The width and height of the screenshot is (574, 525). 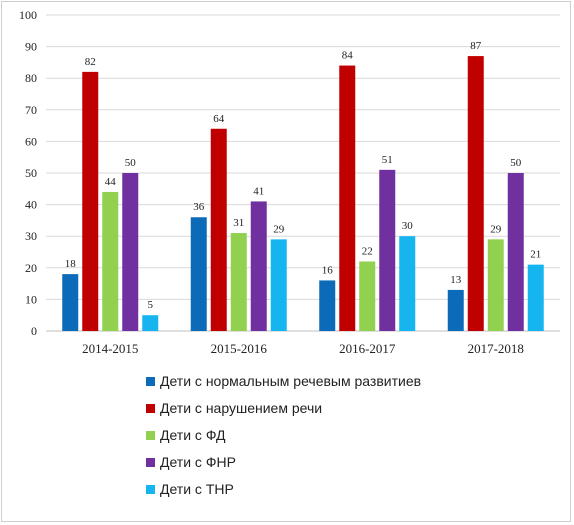 I want to click on y-tick-label: 90, so click(x=31, y=47).